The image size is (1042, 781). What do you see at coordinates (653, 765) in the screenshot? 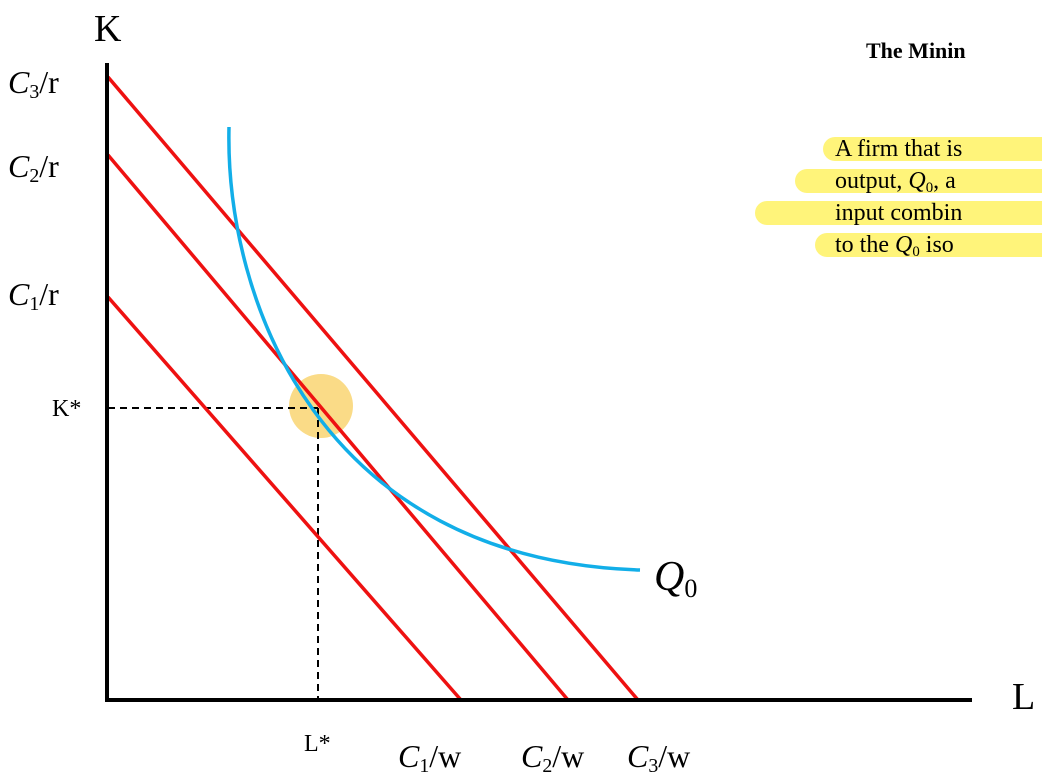
I see `x-tick-c3-sub: 3` at bounding box center [653, 765].